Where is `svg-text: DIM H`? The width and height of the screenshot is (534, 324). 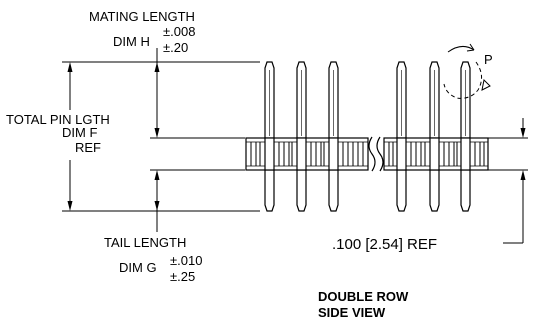
svg-text: DIM H is located at coordinates (131, 41).